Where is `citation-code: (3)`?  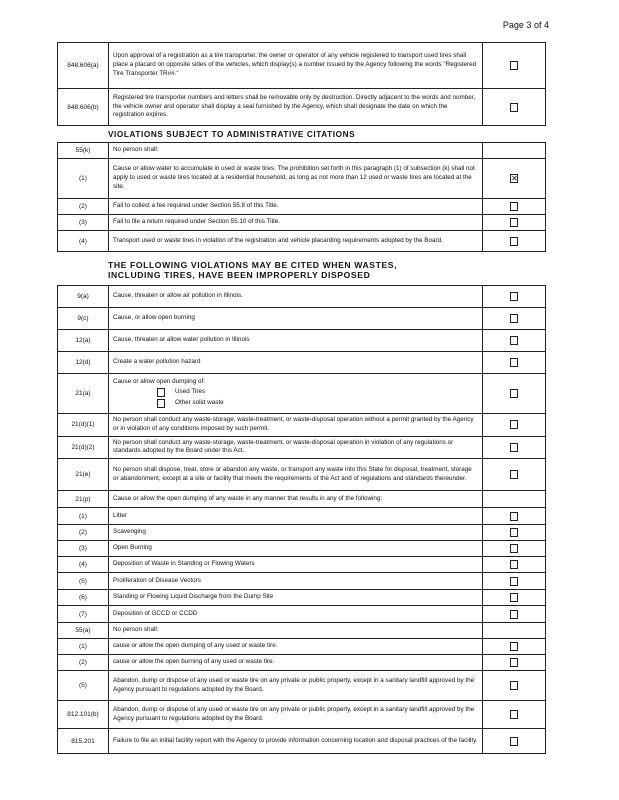
citation-code: (3) is located at coordinates (83, 222).